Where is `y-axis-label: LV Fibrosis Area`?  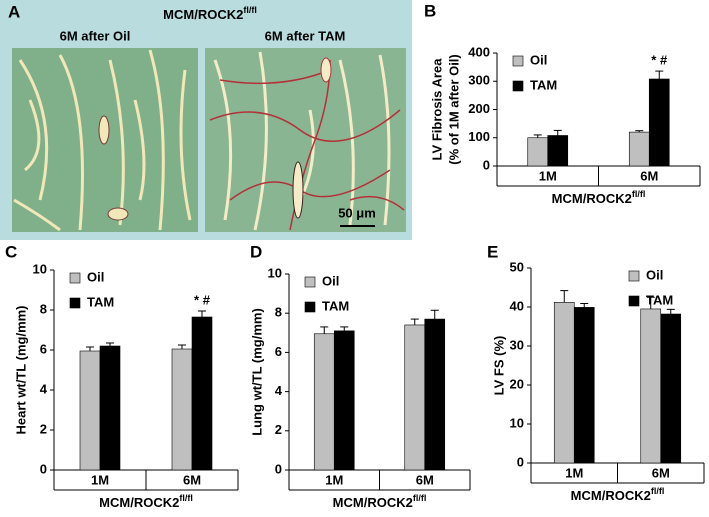
y-axis-label: LV Fibrosis Area is located at coordinates (436, 109).